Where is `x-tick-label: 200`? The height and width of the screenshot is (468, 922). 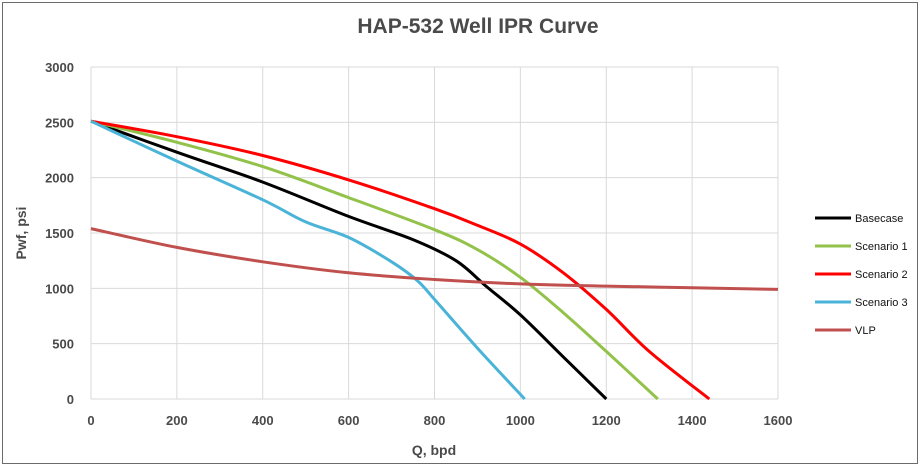
x-tick-label: 200 is located at coordinates (177, 420).